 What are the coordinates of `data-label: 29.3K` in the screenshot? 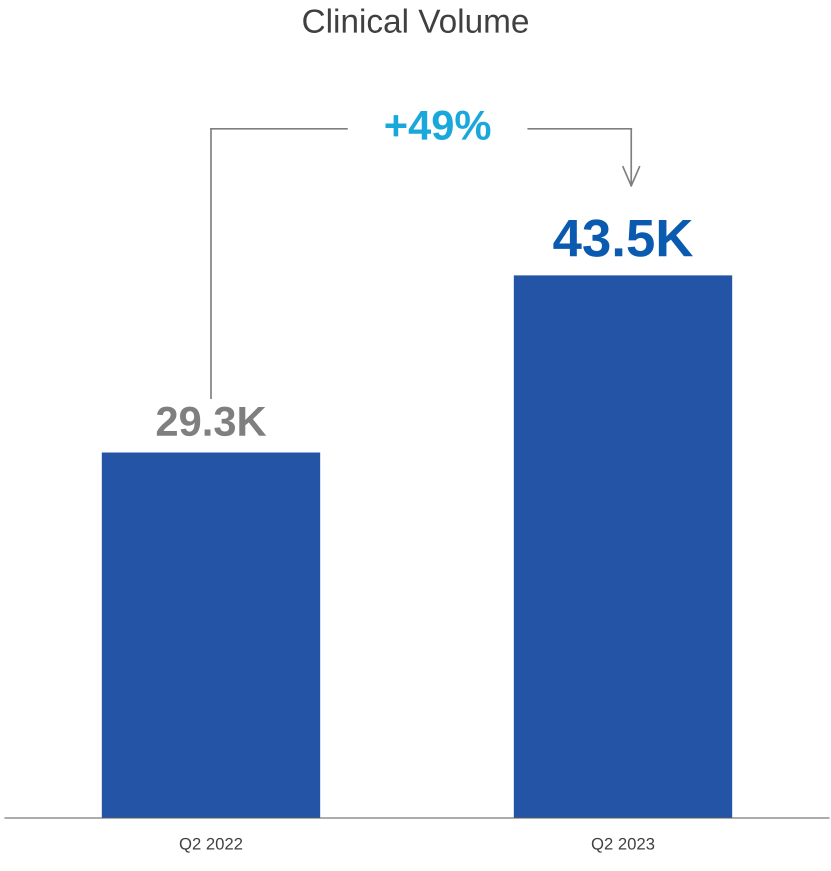 It's located at (211, 421).